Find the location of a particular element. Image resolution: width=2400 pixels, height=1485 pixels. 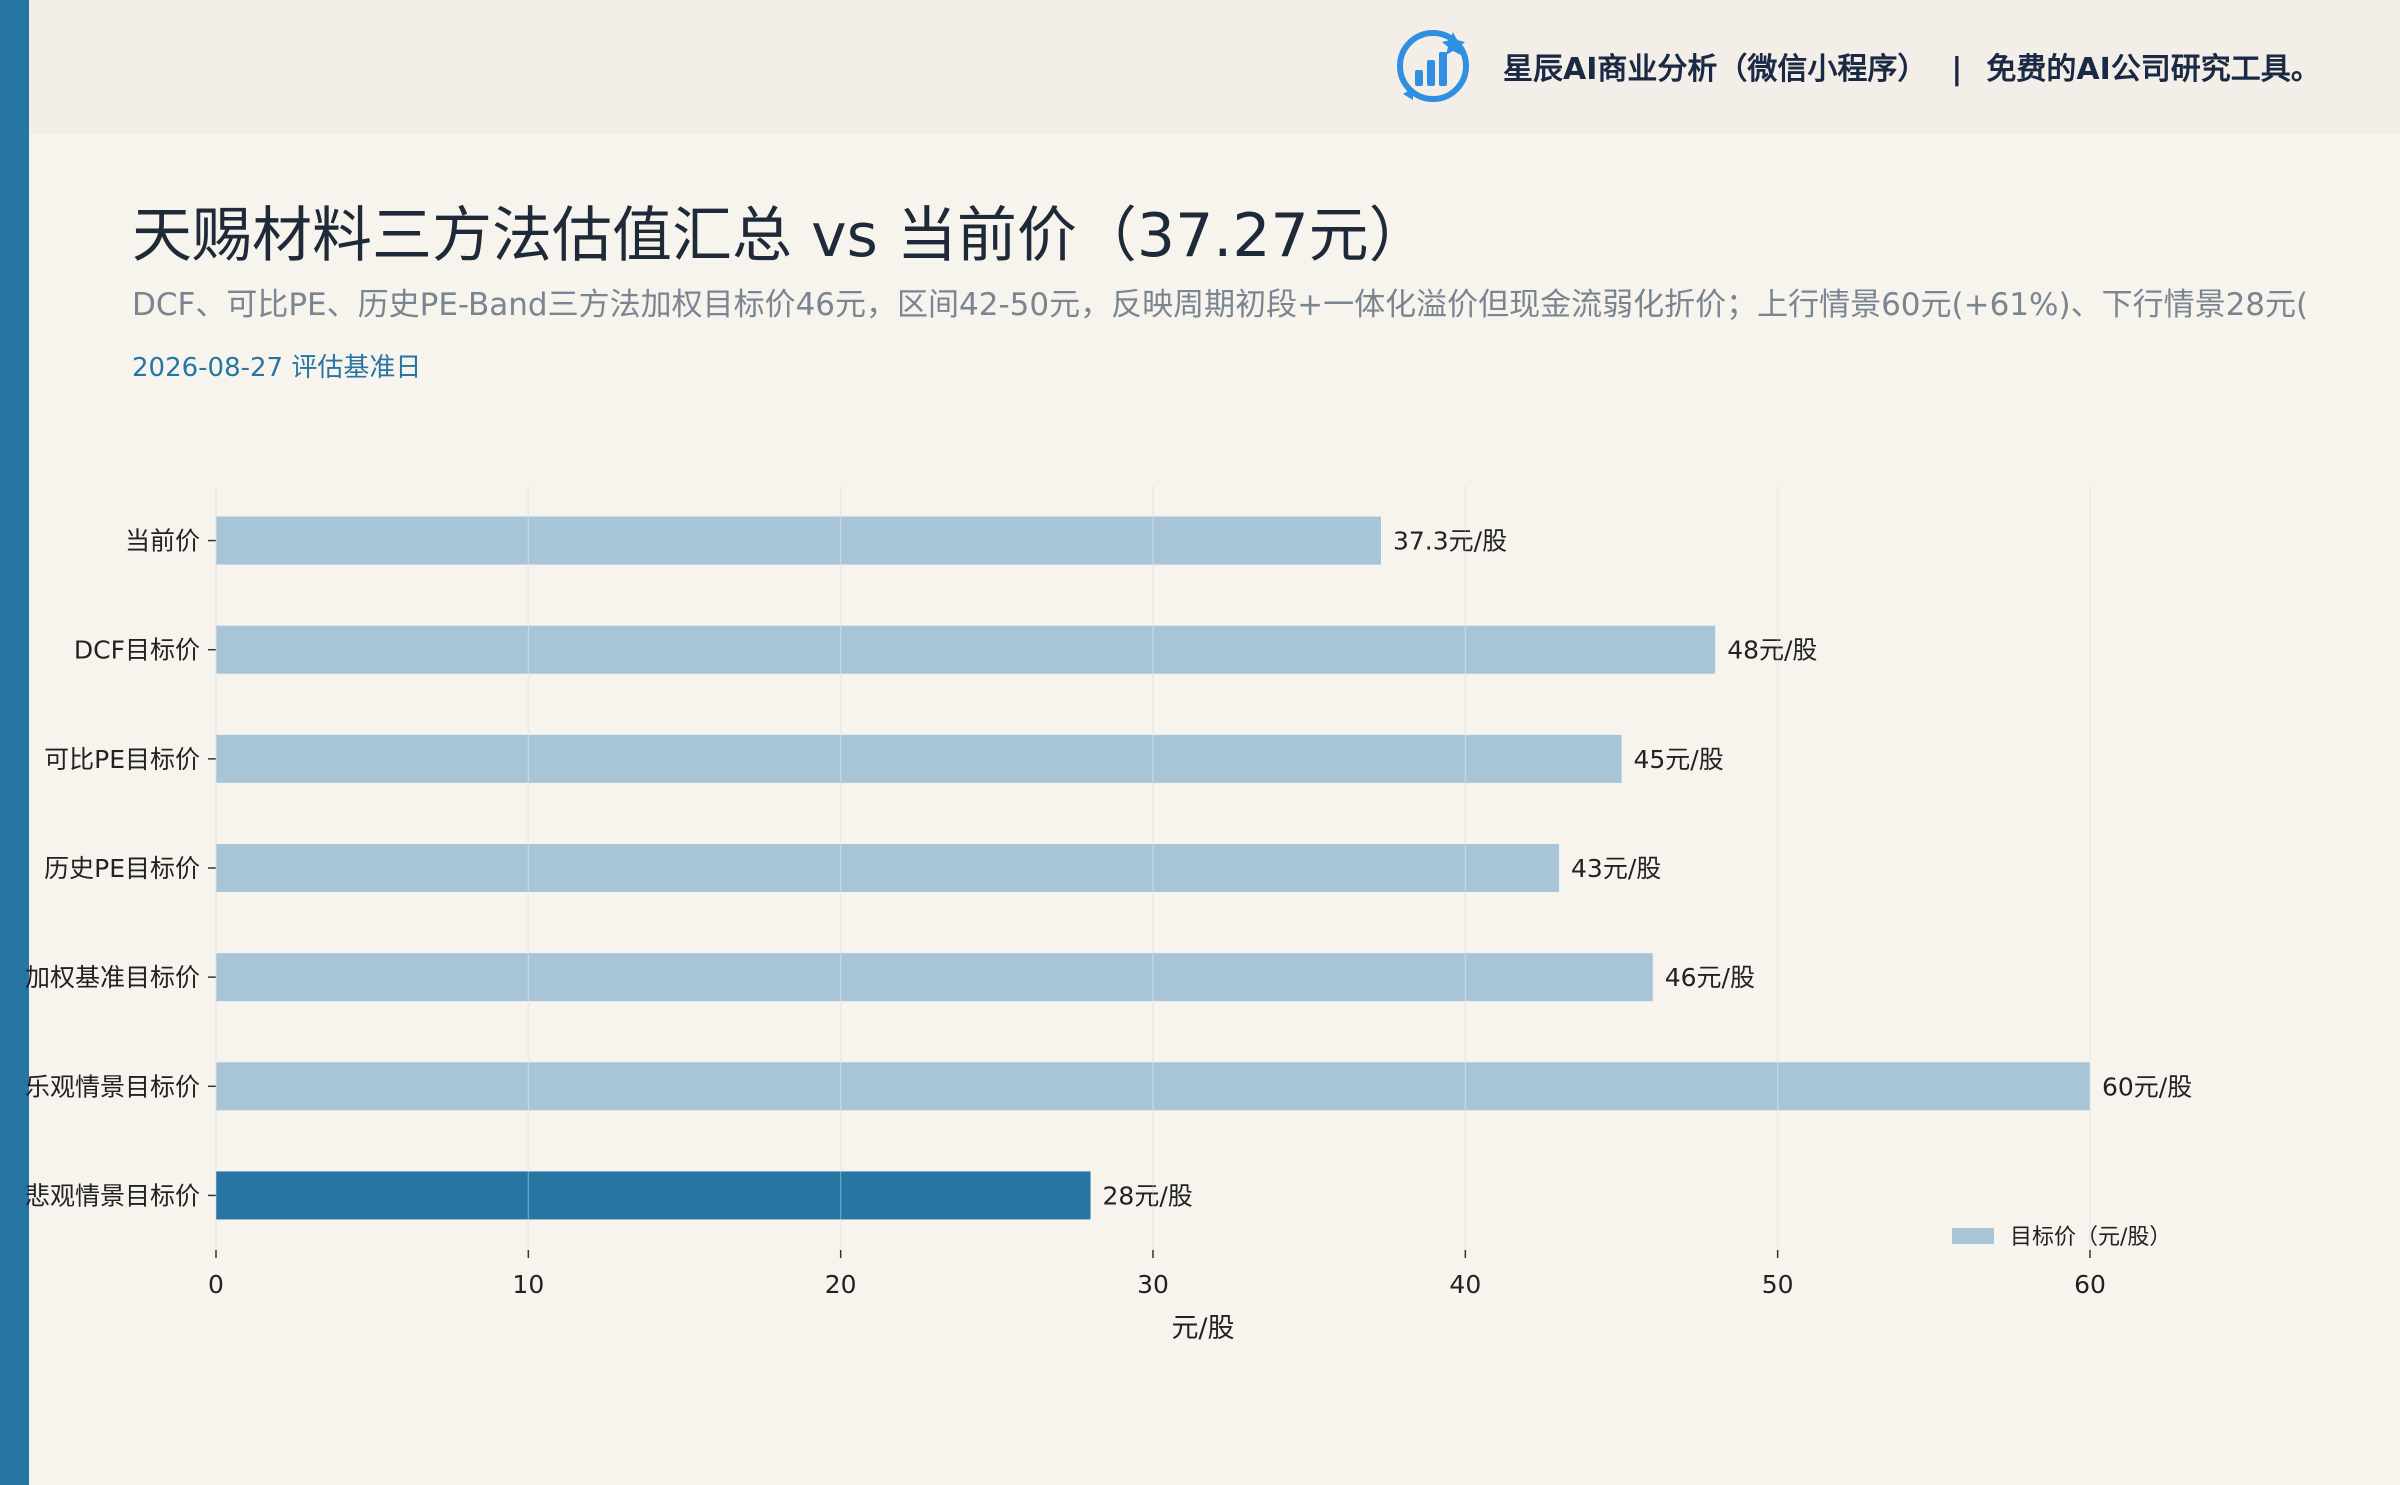

x-tick-label-6: 60 is located at coordinates (2090, 1284).